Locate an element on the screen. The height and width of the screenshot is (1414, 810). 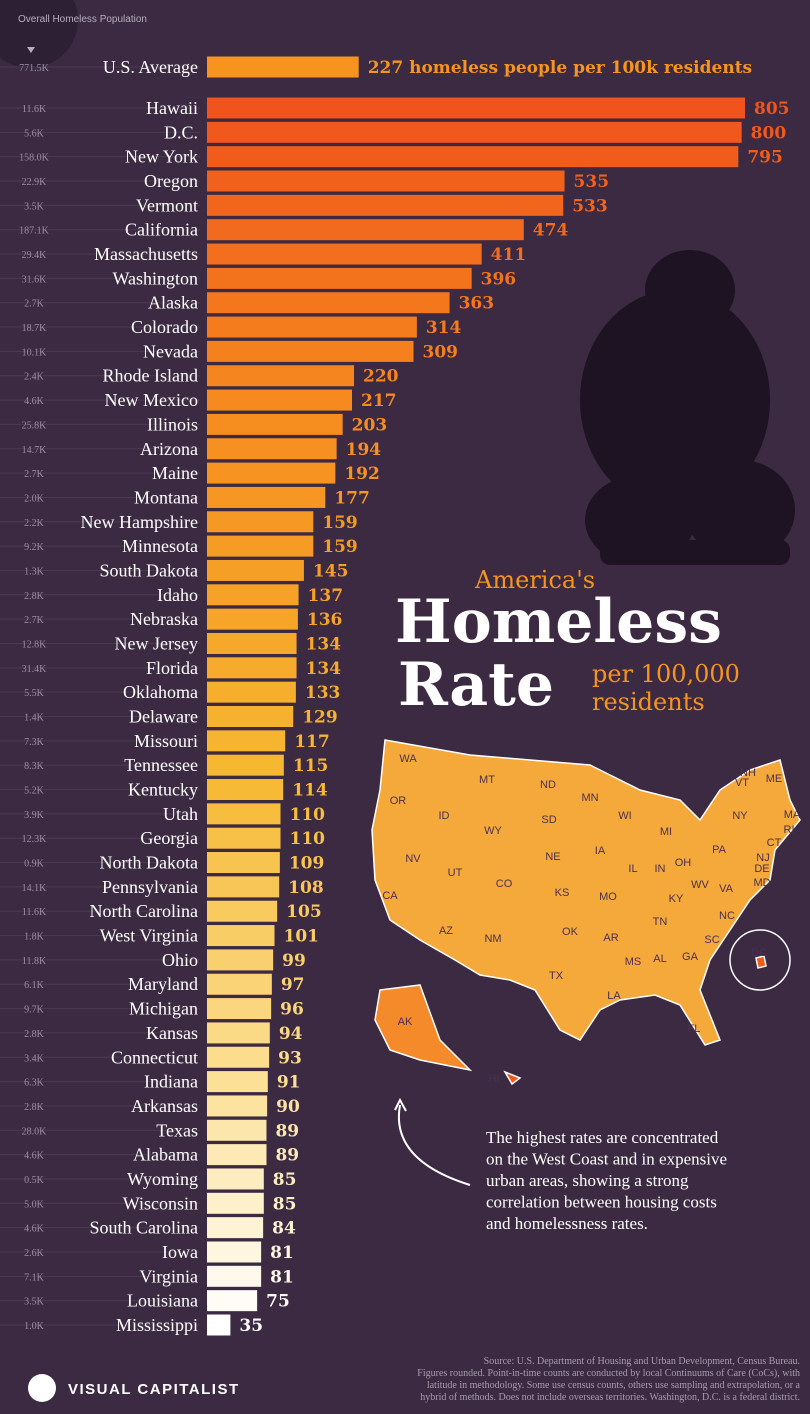
value-label: 89 is located at coordinates (287, 1131).